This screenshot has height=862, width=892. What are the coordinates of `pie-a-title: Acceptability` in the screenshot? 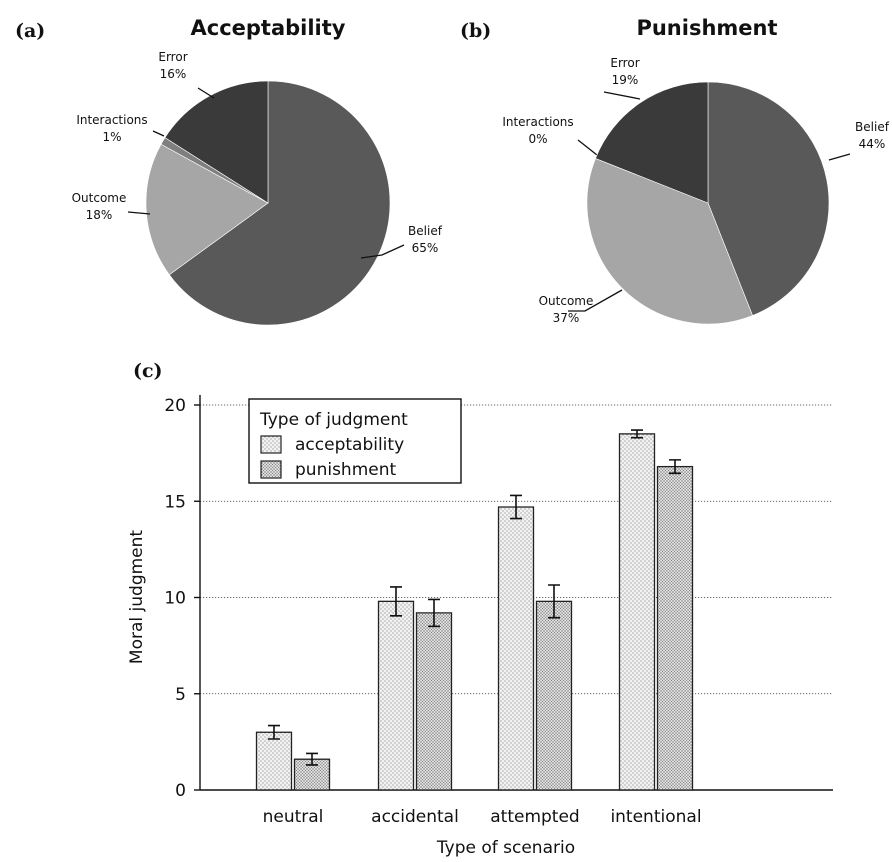 It's located at (268, 28).